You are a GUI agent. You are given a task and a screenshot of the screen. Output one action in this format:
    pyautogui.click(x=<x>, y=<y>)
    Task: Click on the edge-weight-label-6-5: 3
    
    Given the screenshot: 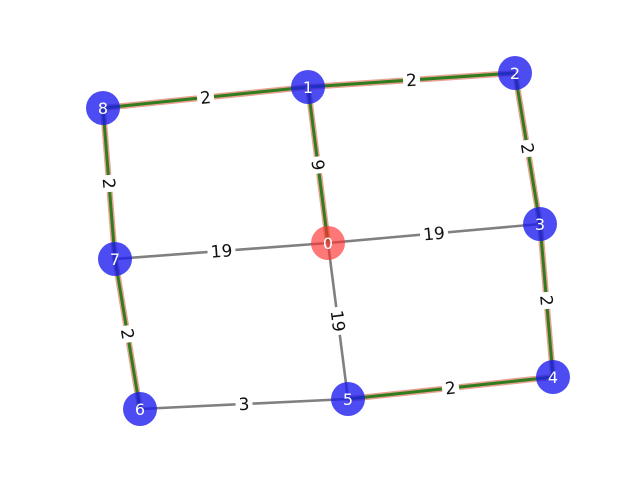 What is the action you would take?
    pyautogui.click(x=244, y=404)
    